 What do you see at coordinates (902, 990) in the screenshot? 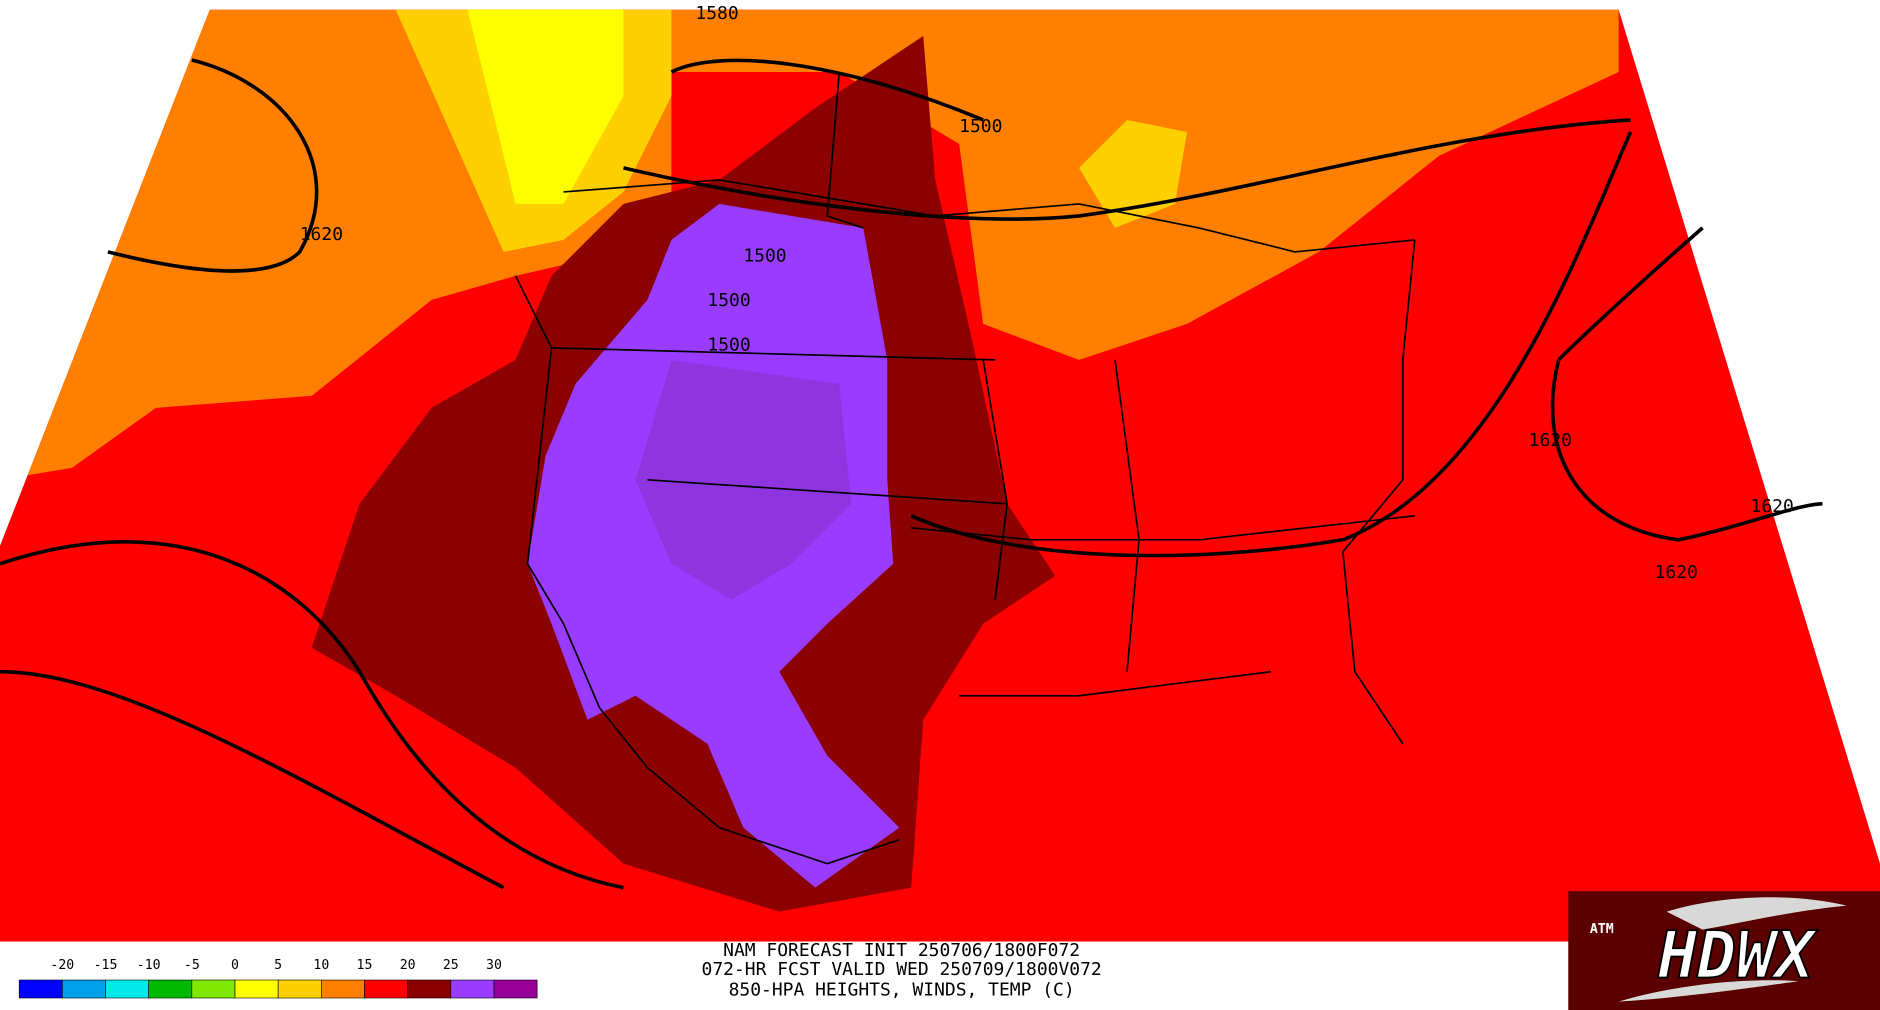
I see `caption-line: 850-HPA HEIGHTS, WINDS, TEMP (C)` at bounding box center [902, 990].